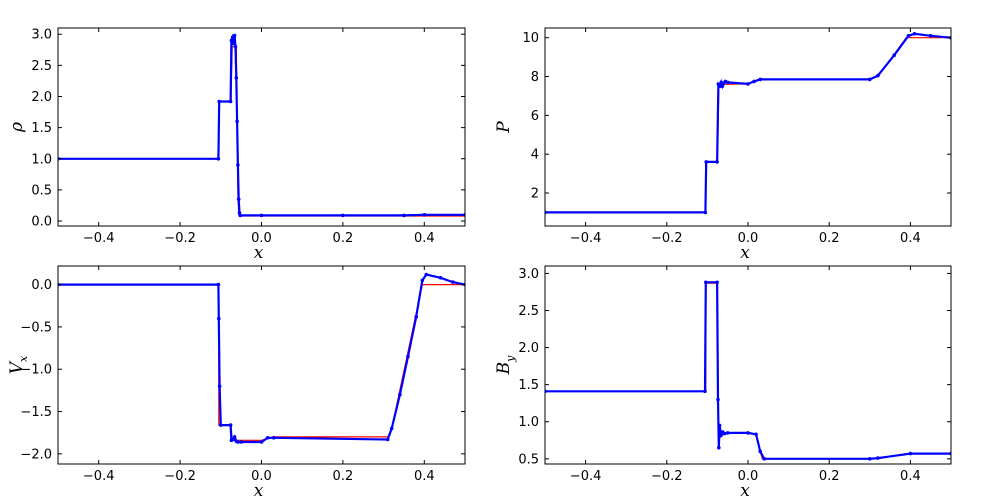  I want to click on y-axis-label-subscript: y, so click(510, 359).